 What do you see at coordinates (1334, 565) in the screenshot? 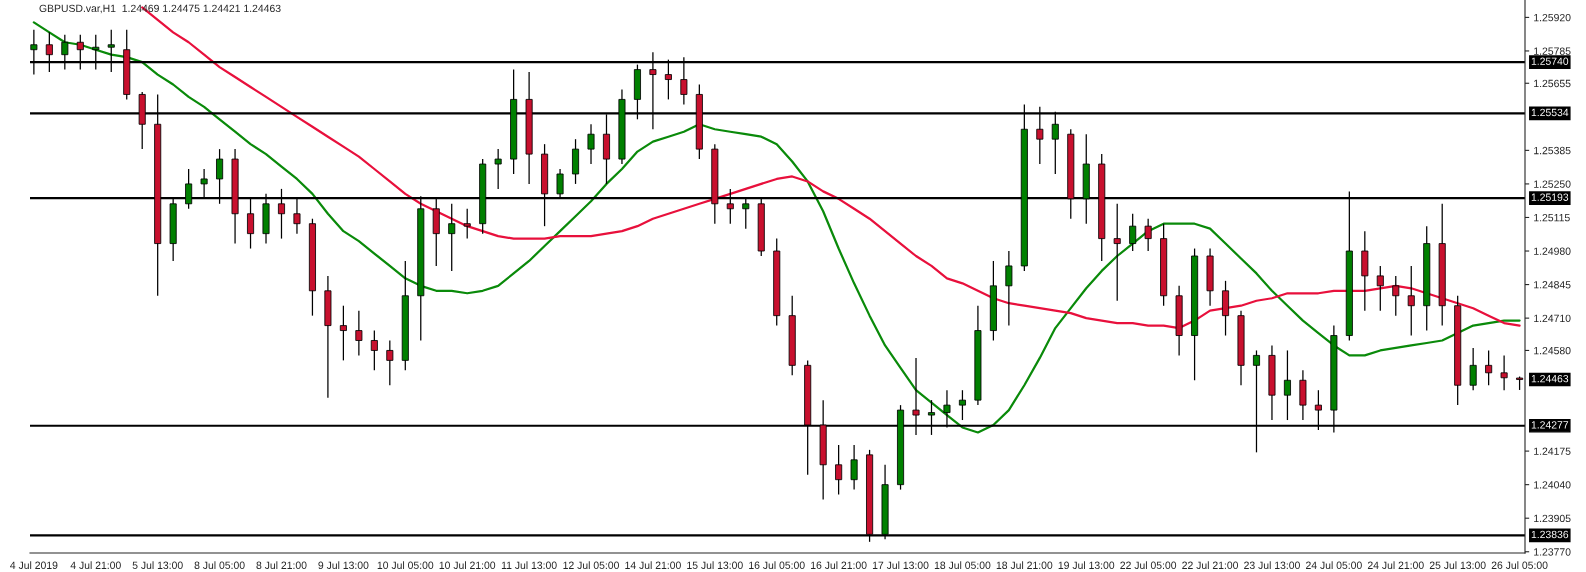
I see `x-tick-label: 24 Jul 05:00` at bounding box center [1334, 565].